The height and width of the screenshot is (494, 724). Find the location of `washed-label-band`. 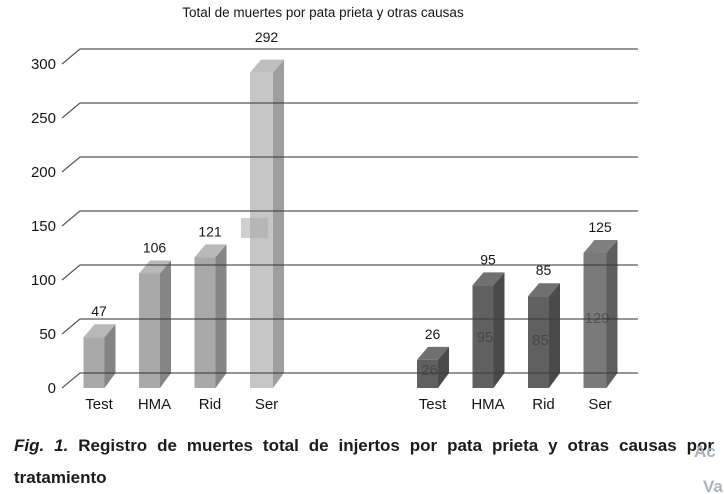

washed-label-band is located at coordinates (254, 228).